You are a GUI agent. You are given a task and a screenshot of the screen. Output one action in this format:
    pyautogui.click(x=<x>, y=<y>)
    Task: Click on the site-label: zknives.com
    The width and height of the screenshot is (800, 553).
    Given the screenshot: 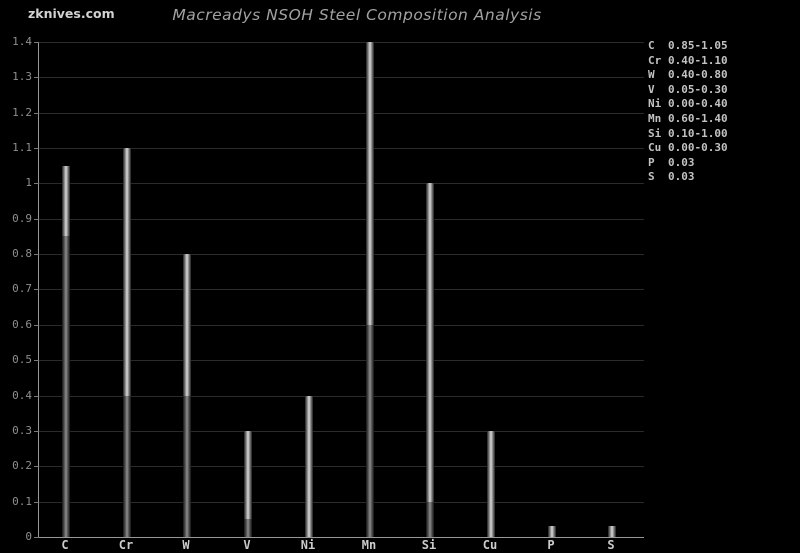 What is the action you would take?
    pyautogui.click(x=71, y=13)
    